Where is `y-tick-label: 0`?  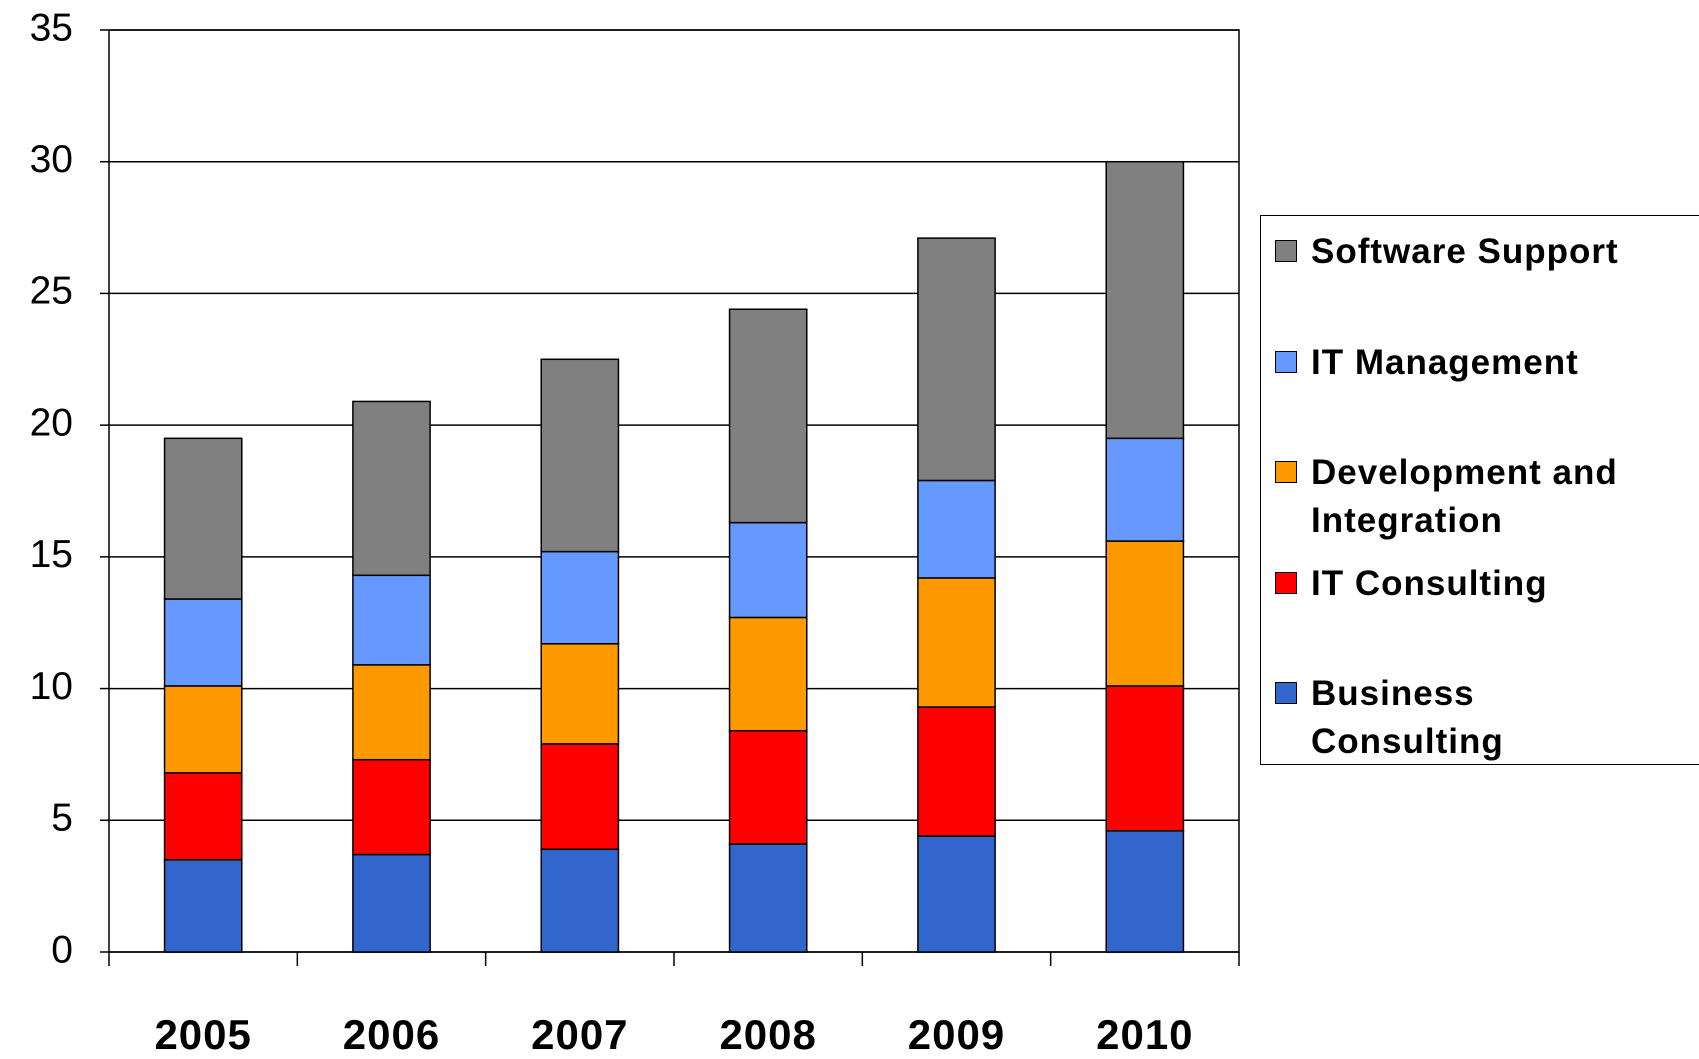 y-tick-label: 0 is located at coordinates (62, 949).